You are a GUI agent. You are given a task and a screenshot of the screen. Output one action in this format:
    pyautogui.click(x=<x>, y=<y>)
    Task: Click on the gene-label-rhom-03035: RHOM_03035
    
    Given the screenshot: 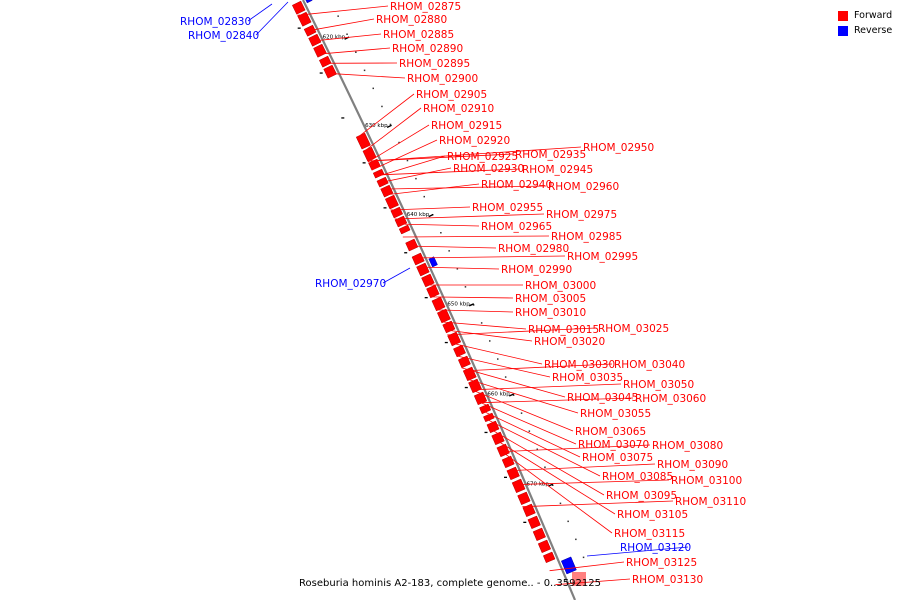 What is the action you would take?
    pyautogui.click(x=587, y=378)
    